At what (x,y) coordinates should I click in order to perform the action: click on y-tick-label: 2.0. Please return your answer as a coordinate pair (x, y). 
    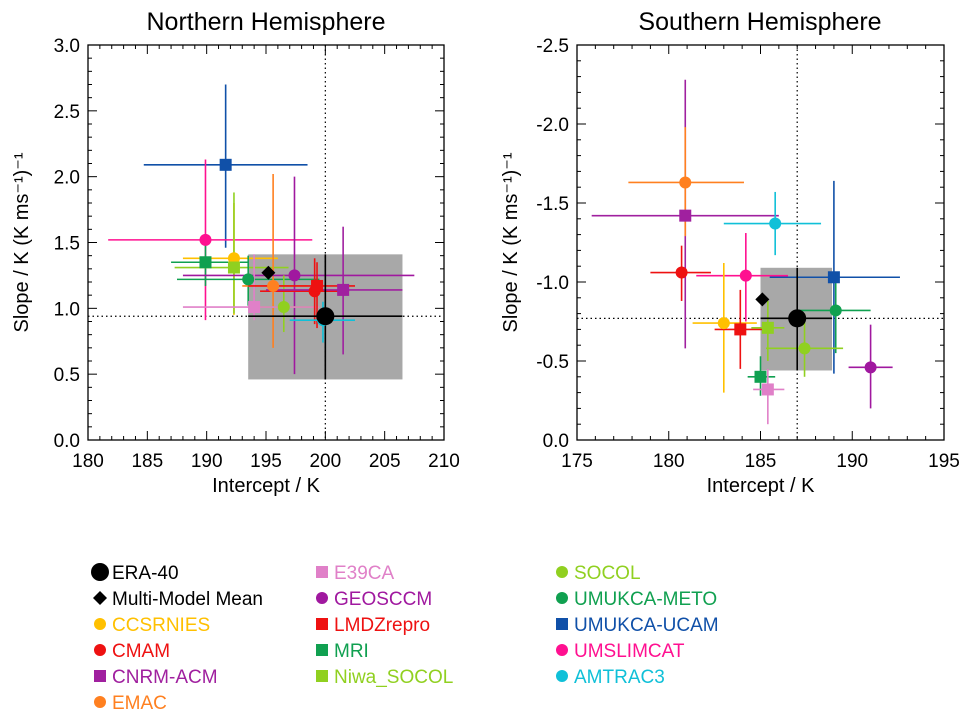
    Looking at the image, I should click on (67, 178).